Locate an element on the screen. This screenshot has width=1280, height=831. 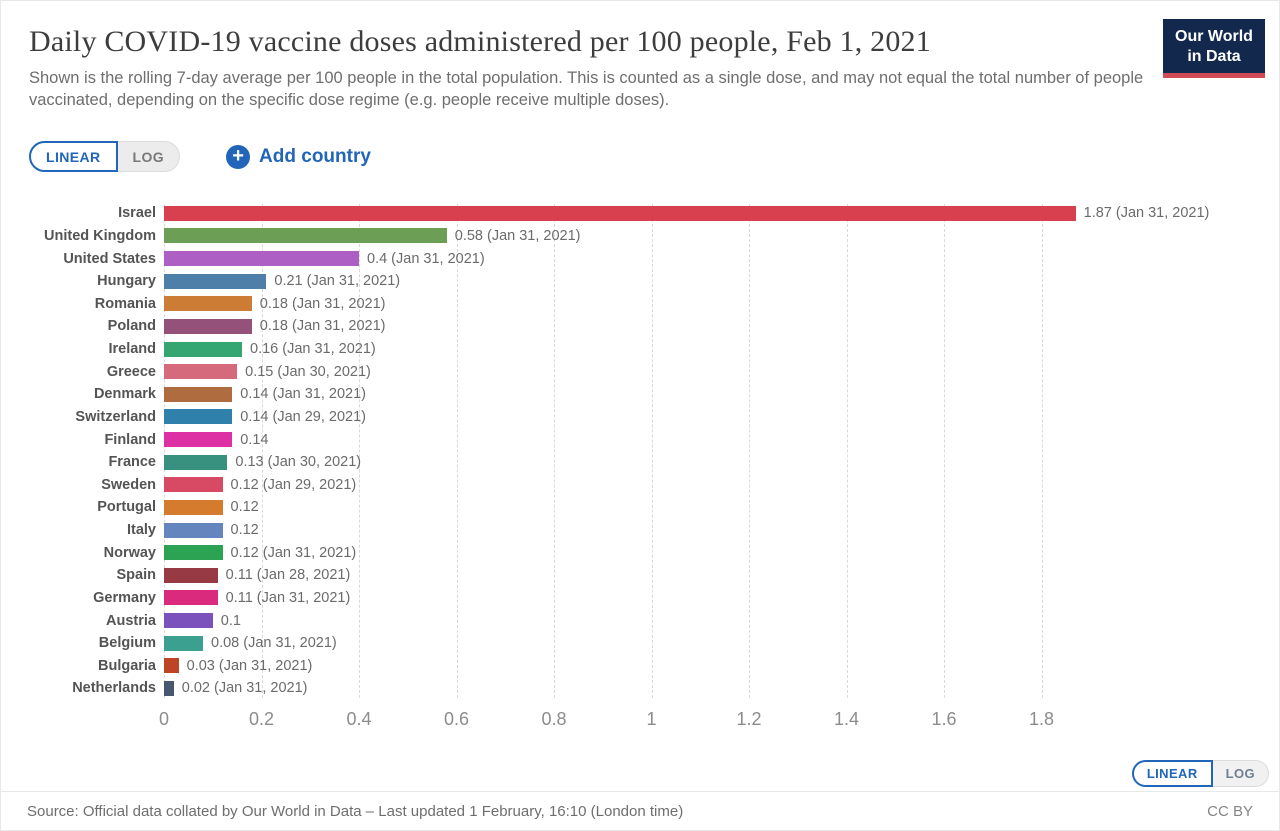
chart-controls: LINEAR LOG + Add country is located at coordinates (654, 156).